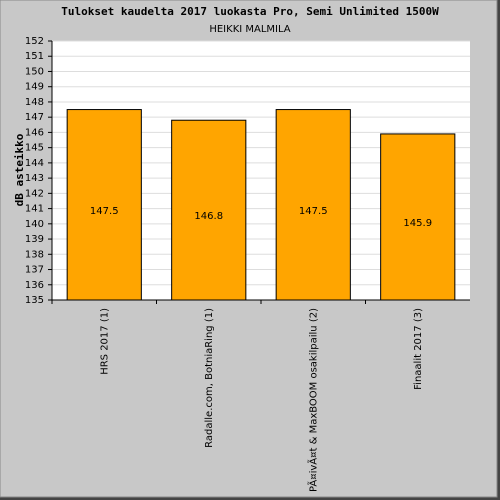 The image size is (500, 500). What do you see at coordinates (34, 209) in the screenshot?
I see `y-tick-label: 141` at bounding box center [34, 209].